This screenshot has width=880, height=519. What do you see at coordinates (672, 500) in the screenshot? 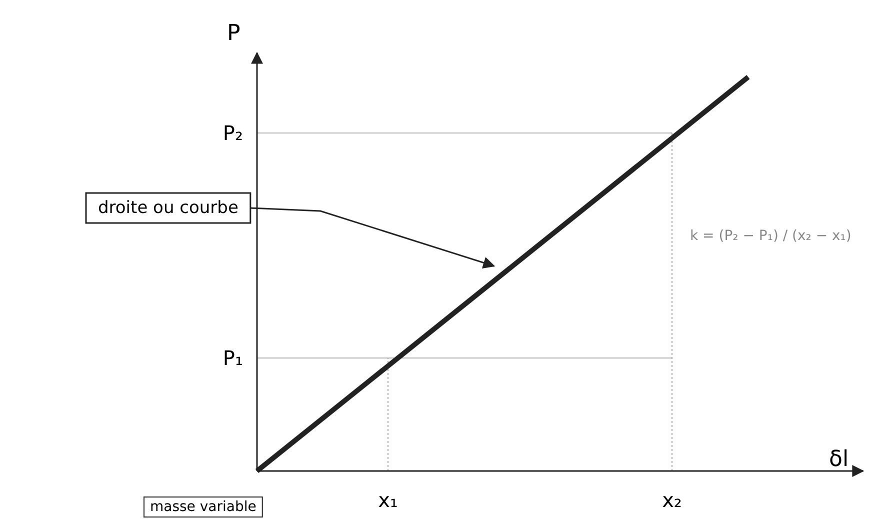
I see `text: x₂` at bounding box center [672, 500].